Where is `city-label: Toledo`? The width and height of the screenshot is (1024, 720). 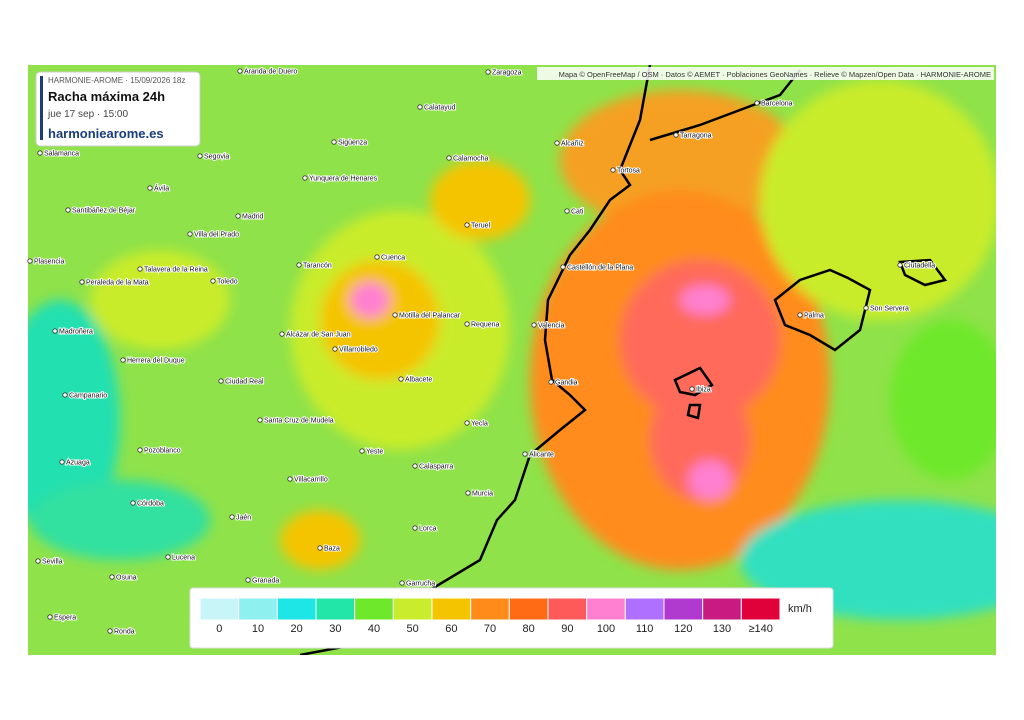 city-label: Toledo is located at coordinates (227, 282).